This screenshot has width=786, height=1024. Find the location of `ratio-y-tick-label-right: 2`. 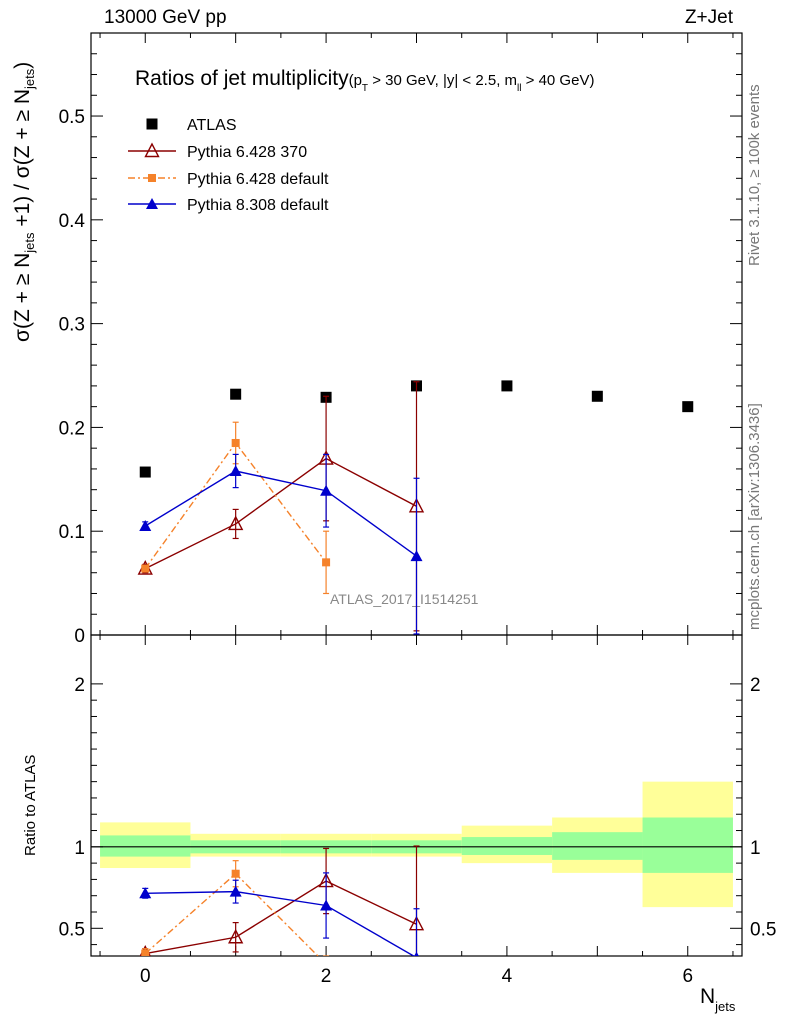

ratio-y-tick-label-right: 2 is located at coordinates (755, 685).